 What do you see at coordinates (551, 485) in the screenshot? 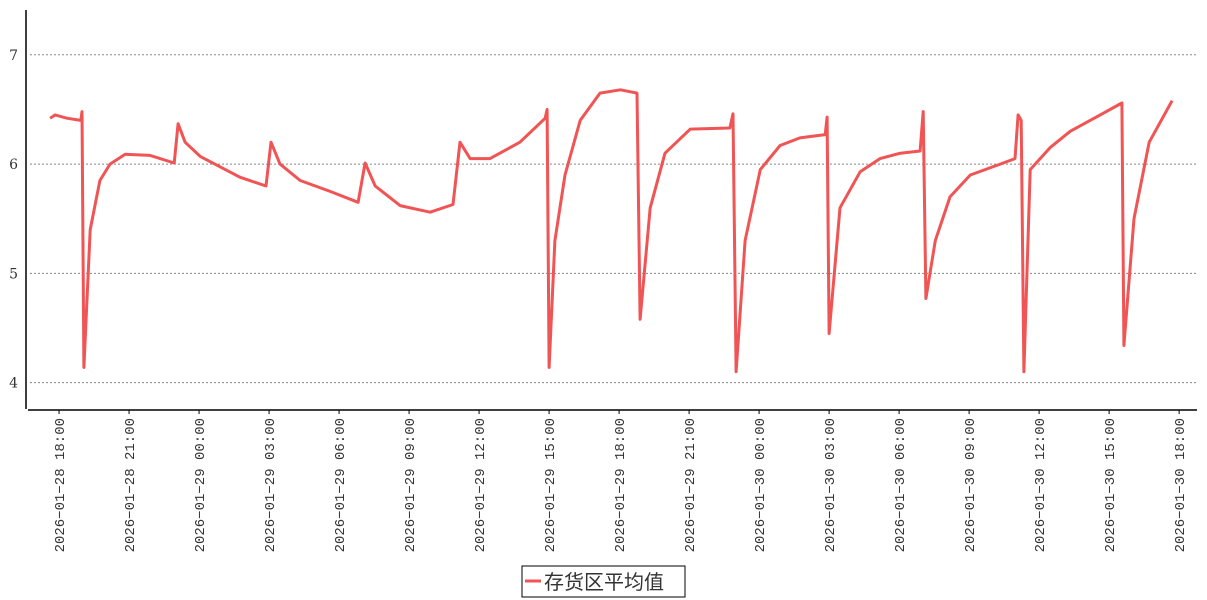
I see `x-tick-label: 2026−01−29 15:00` at bounding box center [551, 485].